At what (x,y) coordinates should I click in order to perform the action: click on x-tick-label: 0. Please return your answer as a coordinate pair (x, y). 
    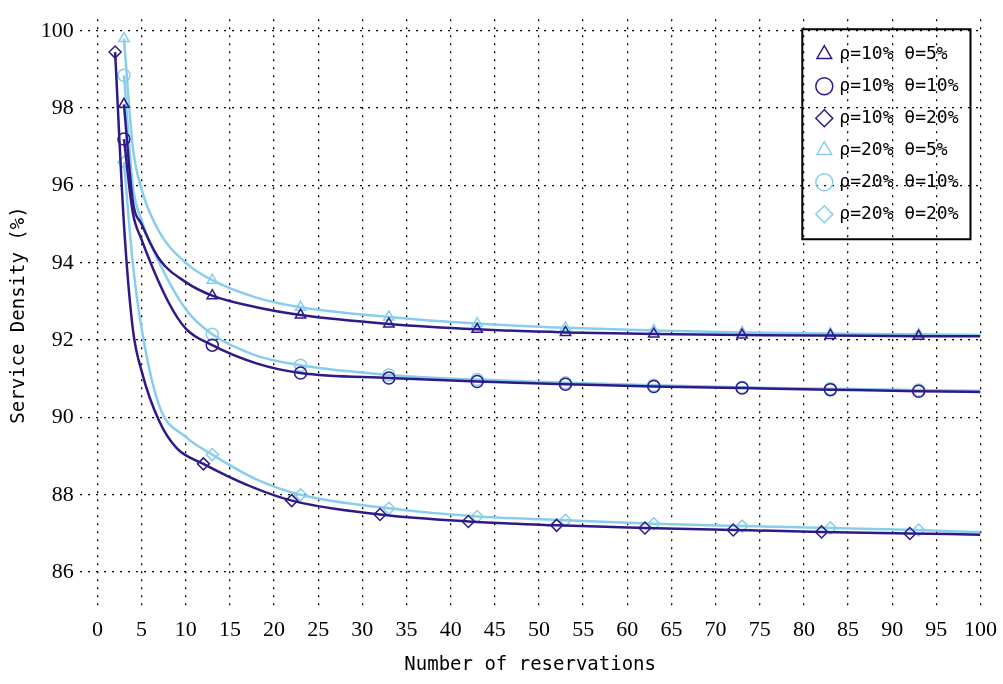
    Looking at the image, I should click on (97, 628).